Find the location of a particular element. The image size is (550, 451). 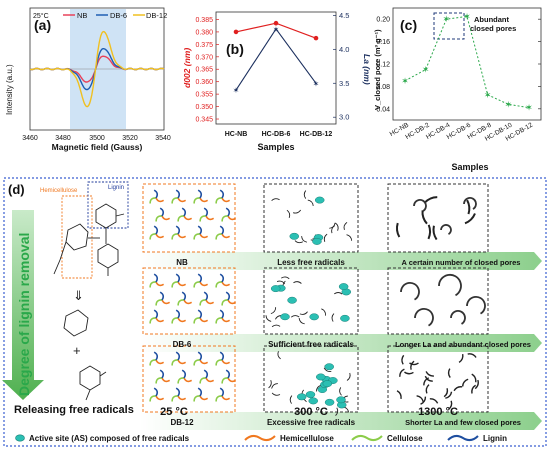

lignin-icon is located at coordinates (463, 438).